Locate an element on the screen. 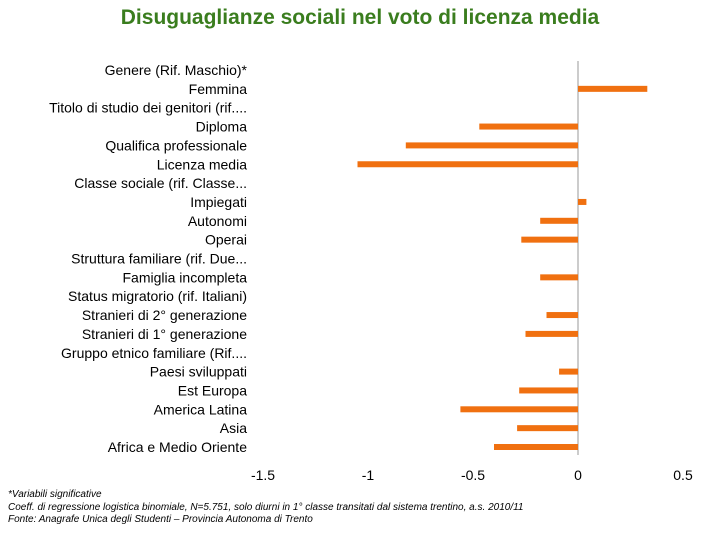 This screenshot has width=720, height=540. category-label: Operai is located at coordinates (226, 240).